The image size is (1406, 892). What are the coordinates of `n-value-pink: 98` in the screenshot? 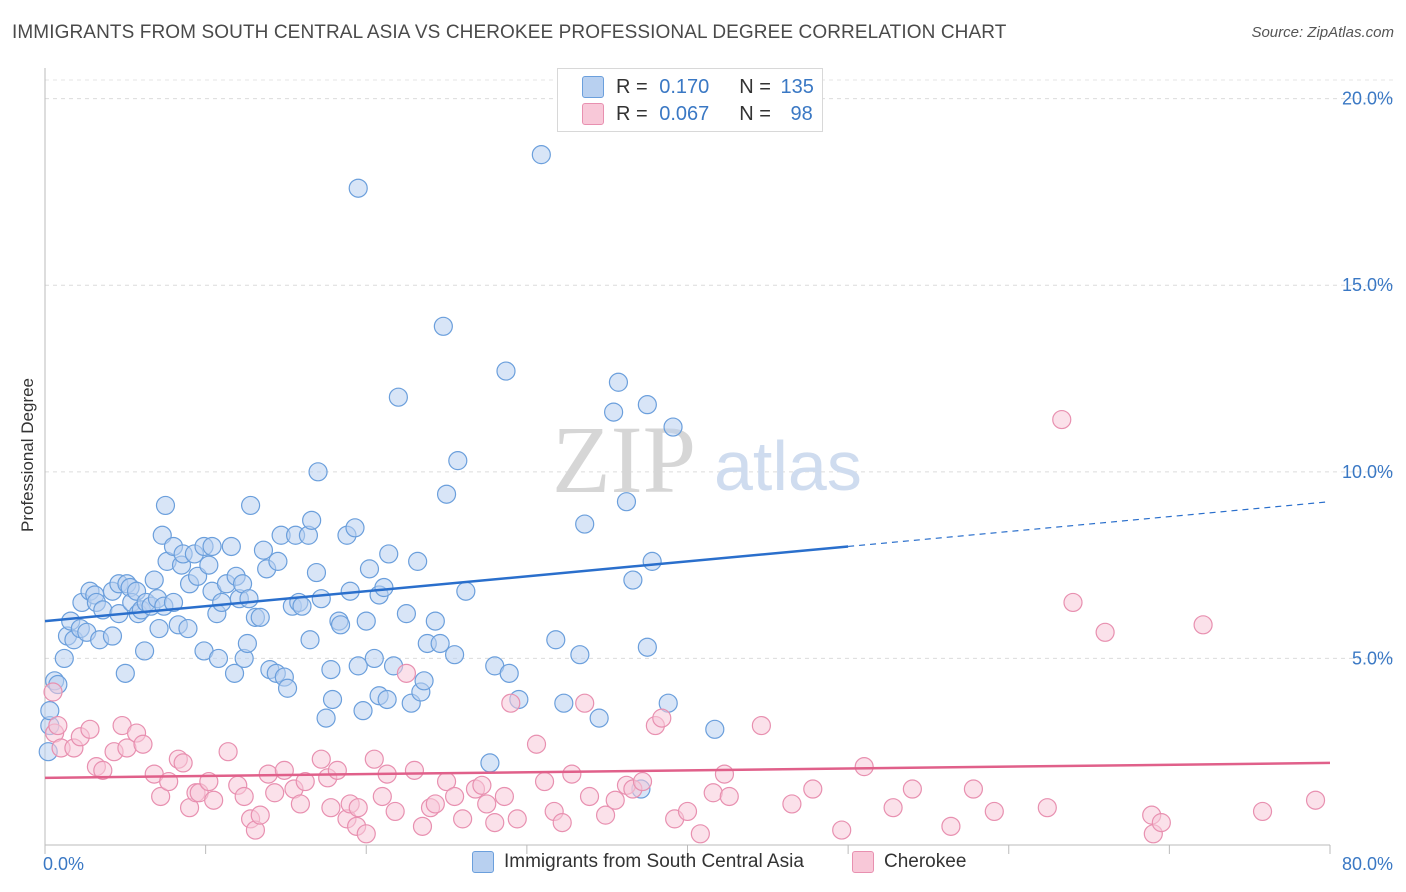 It's located at (801, 113).